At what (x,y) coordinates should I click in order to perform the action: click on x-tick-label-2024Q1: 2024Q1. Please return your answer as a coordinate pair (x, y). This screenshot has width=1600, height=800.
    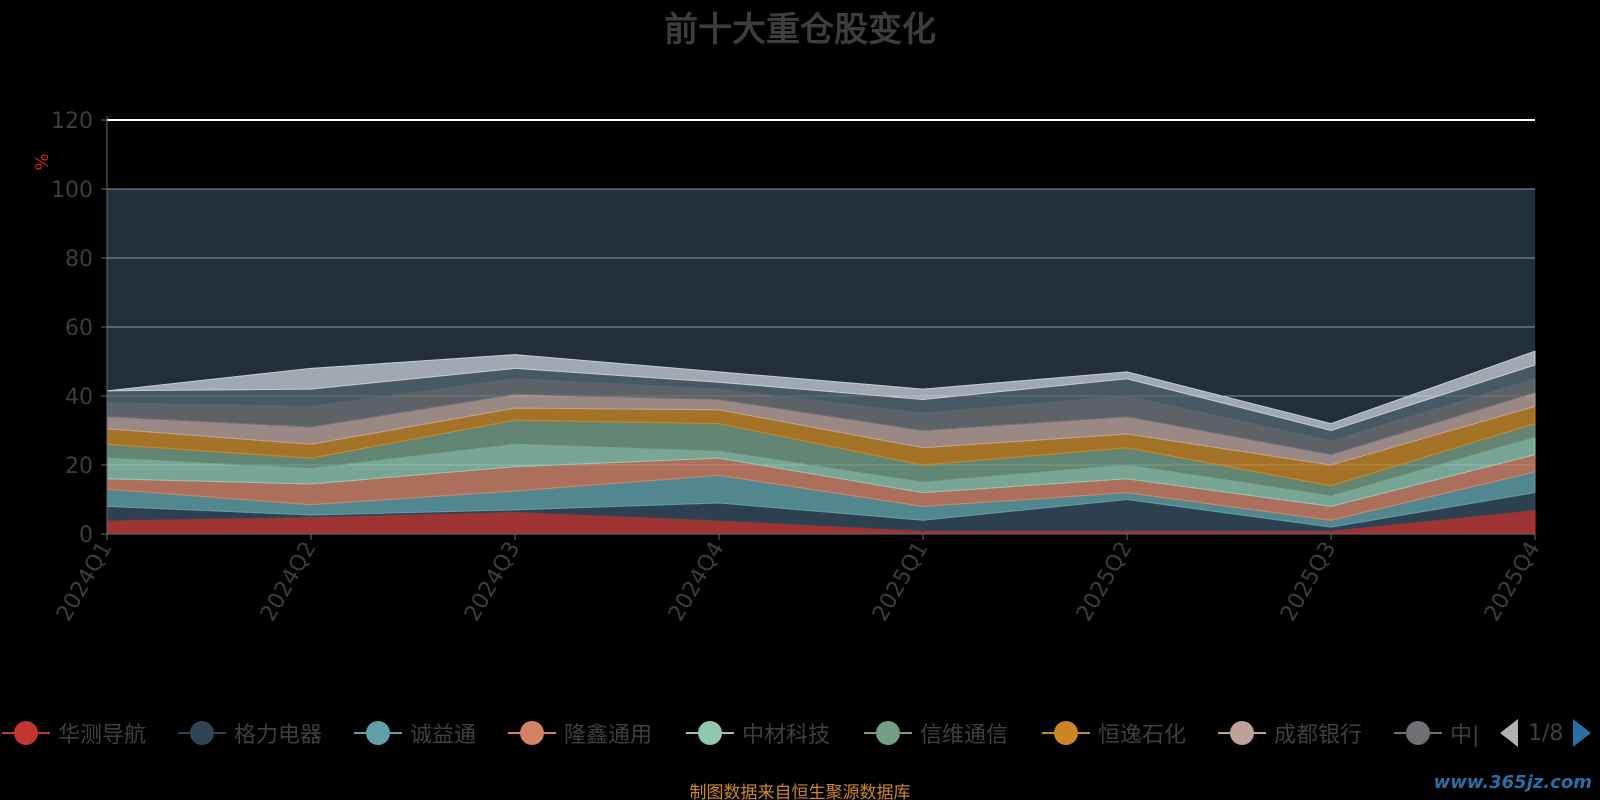
    Looking at the image, I should click on (84, 582).